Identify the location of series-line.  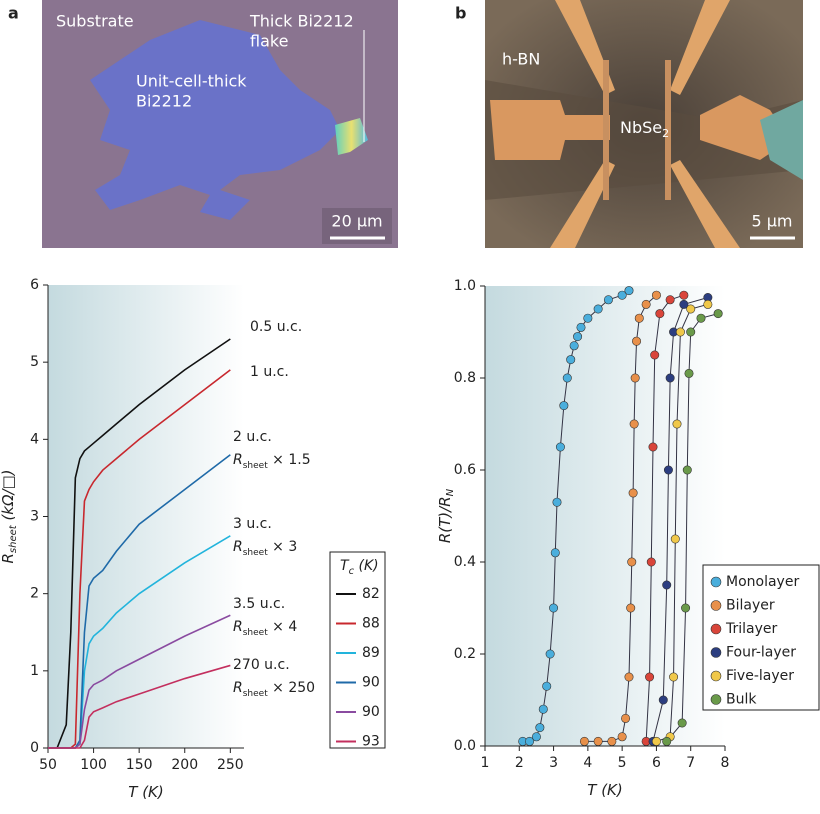
(139, 543).